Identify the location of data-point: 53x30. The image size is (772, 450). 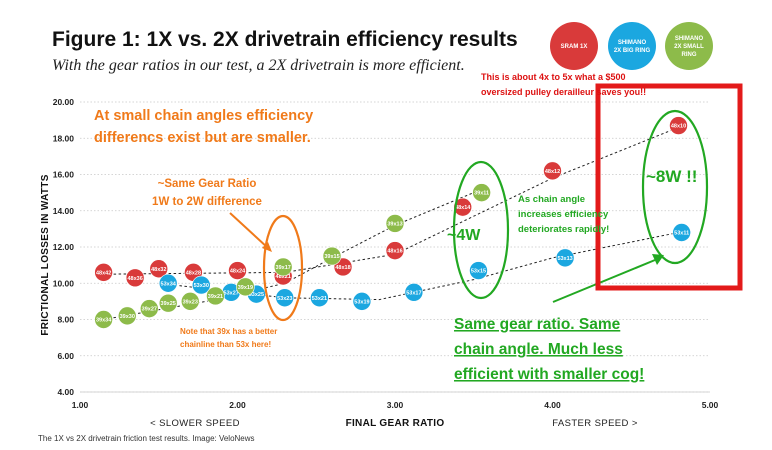
(201, 285).